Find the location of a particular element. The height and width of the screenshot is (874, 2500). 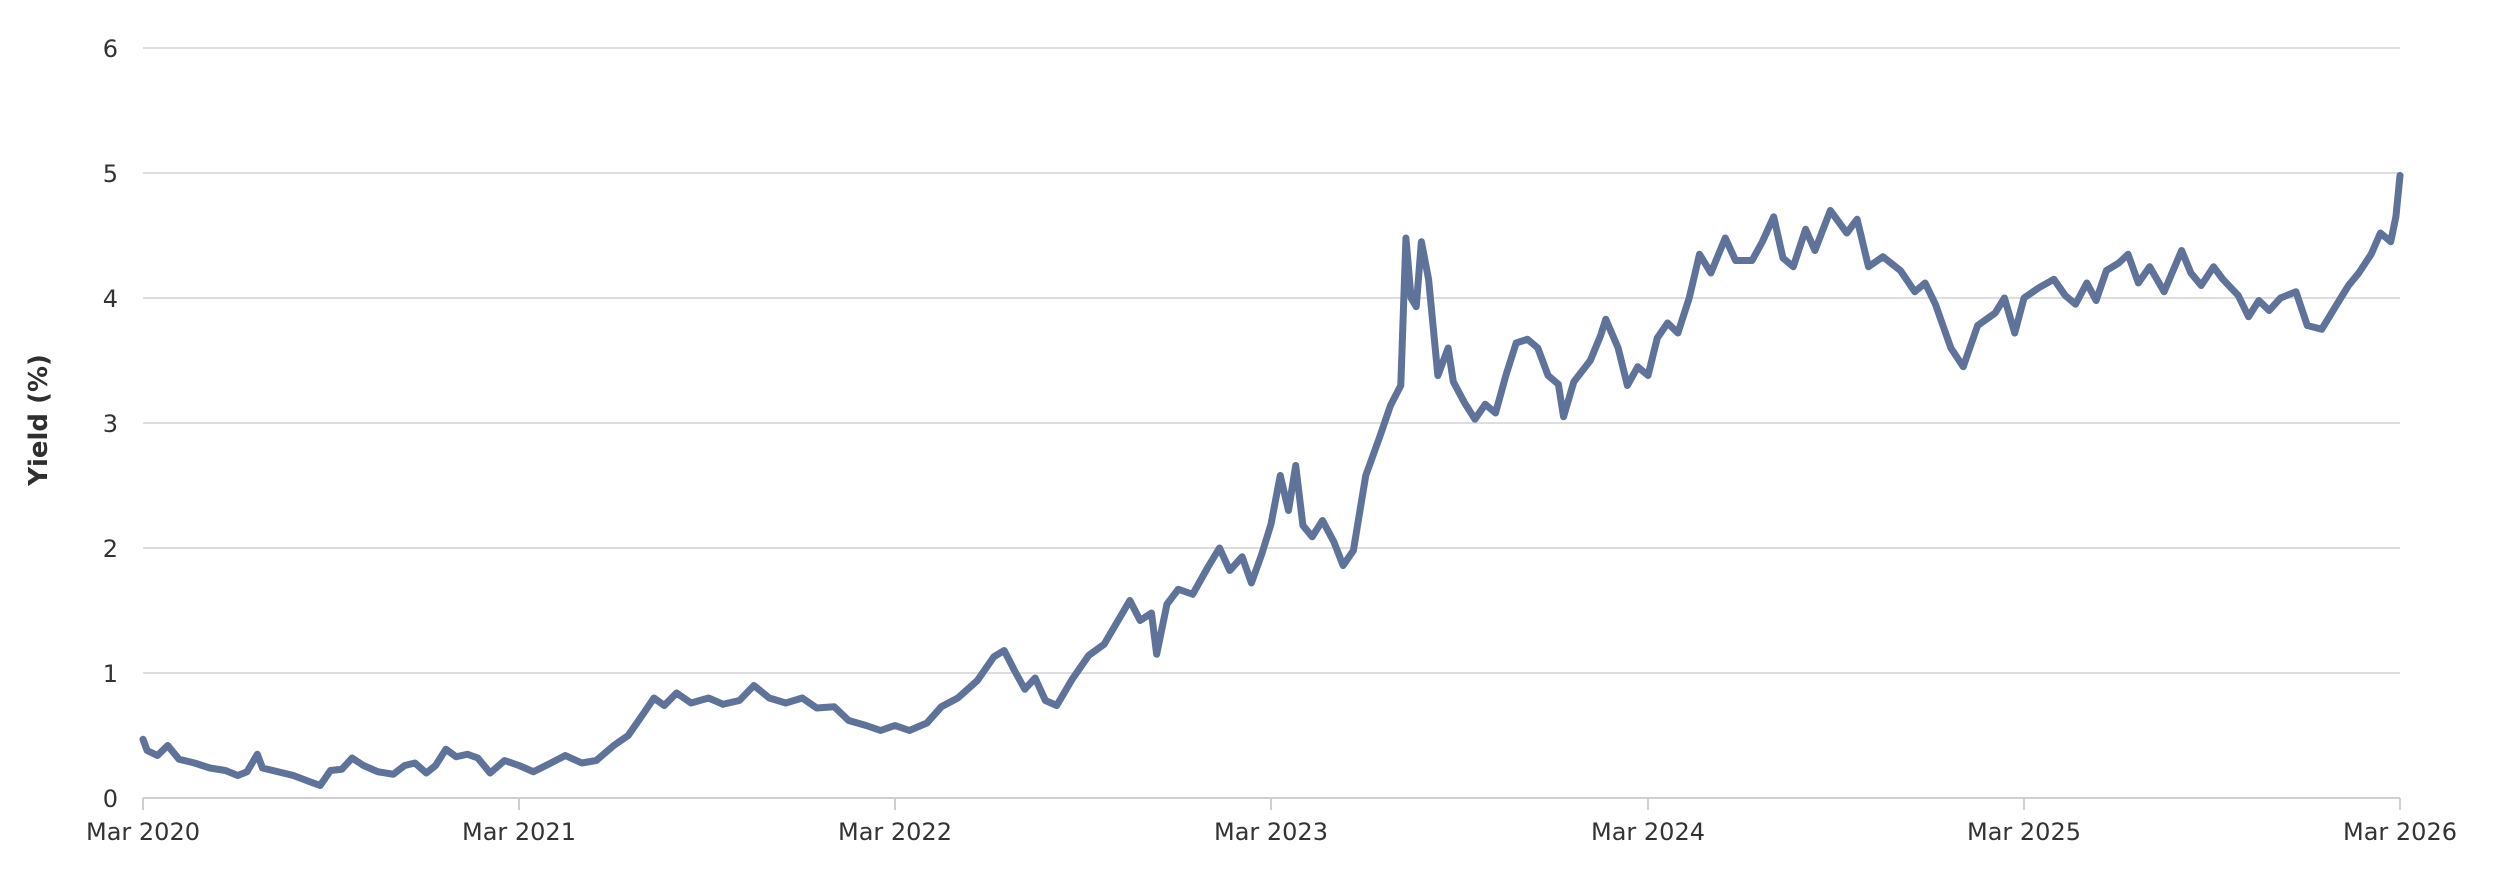

y-tick-label: 5 is located at coordinates (110, 174).